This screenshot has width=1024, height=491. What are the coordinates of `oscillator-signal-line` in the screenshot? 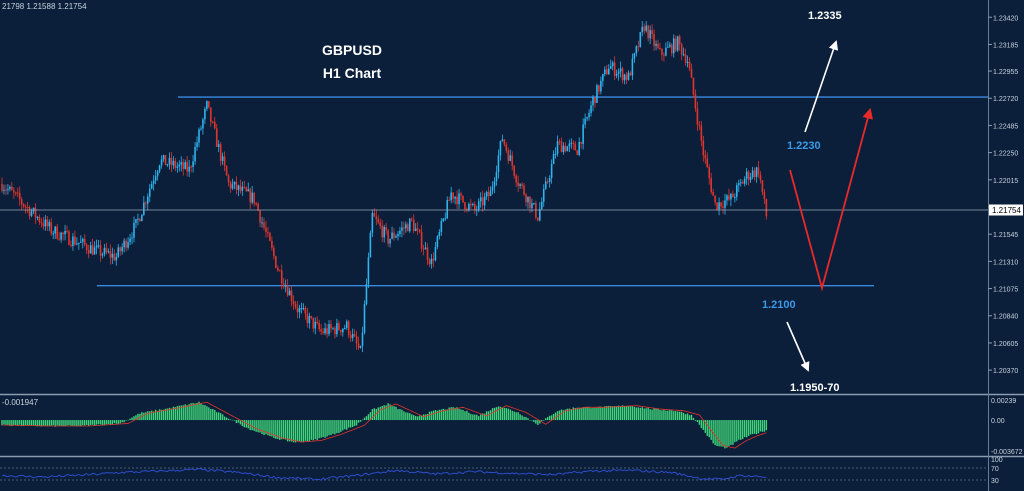 It's located at (384, 425).